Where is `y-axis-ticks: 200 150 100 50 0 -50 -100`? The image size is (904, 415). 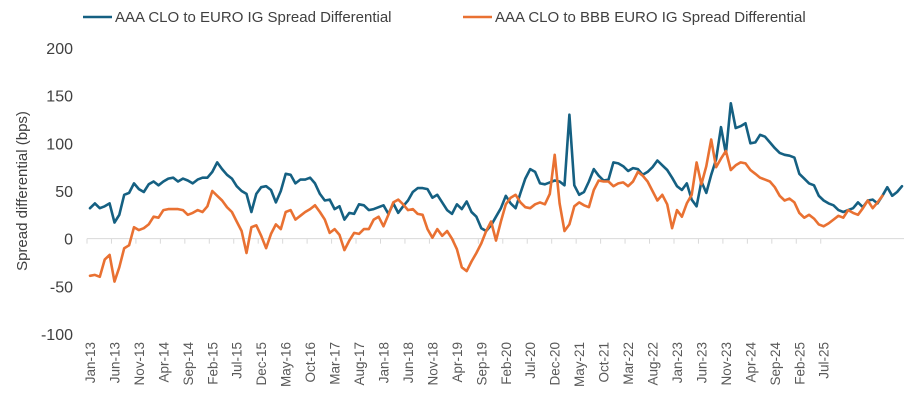 y-axis-ticks: 200 150 100 50 0 -50 -100 is located at coordinates (57, 192).